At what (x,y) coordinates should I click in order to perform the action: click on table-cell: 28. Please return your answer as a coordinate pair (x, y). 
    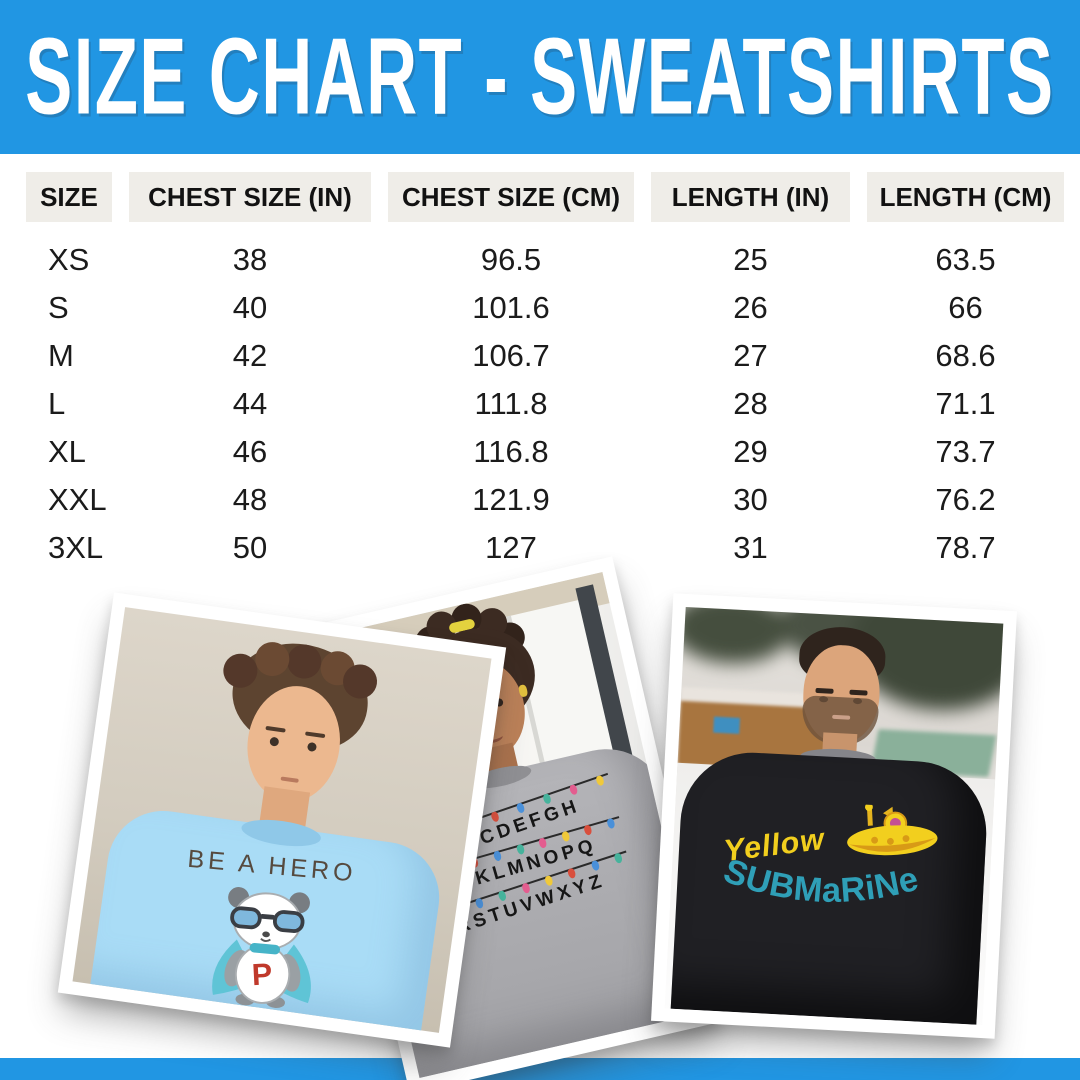
    Looking at the image, I should click on (750, 403).